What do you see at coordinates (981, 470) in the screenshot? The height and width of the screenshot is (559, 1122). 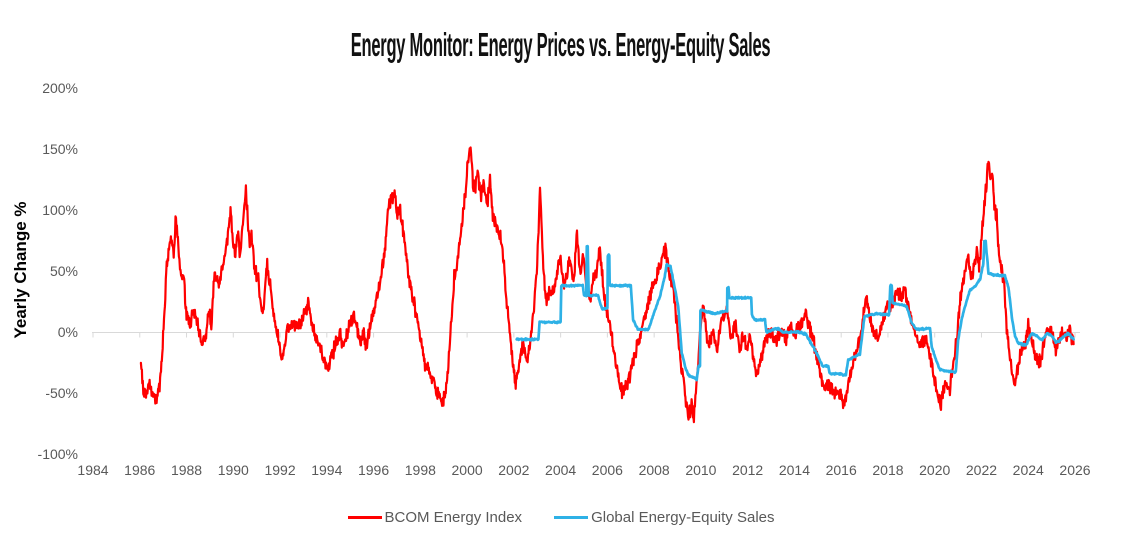 I see `x-tick-label: 2022` at bounding box center [981, 470].